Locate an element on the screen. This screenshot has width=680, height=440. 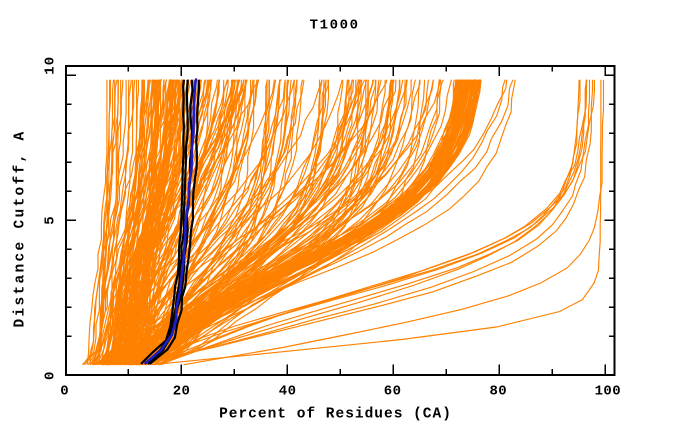
svg-text: Percent of Residues (CA) is located at coordinates (335, 415).